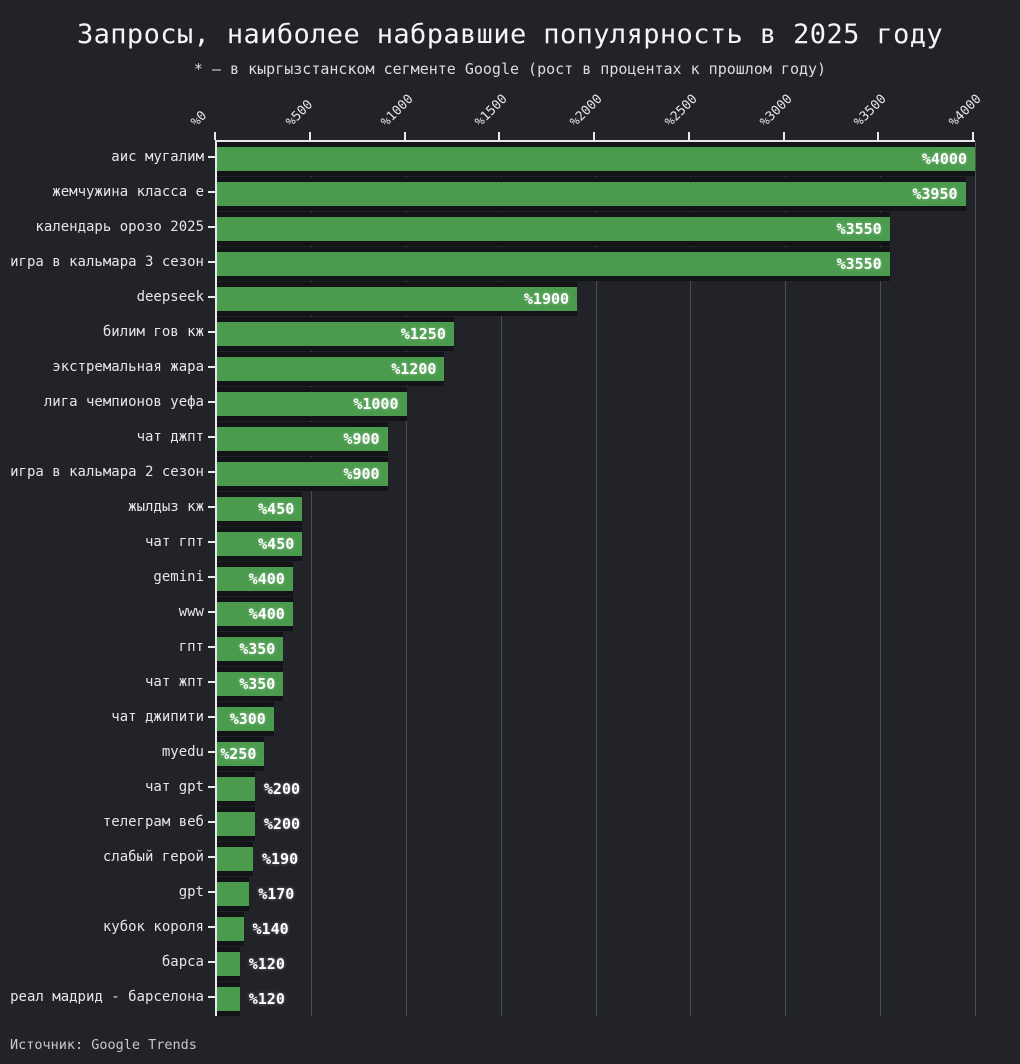 The width and height of the screenshot is (1020, 1064). I want to click on bar-value-label: %1200, so click(414, 369).